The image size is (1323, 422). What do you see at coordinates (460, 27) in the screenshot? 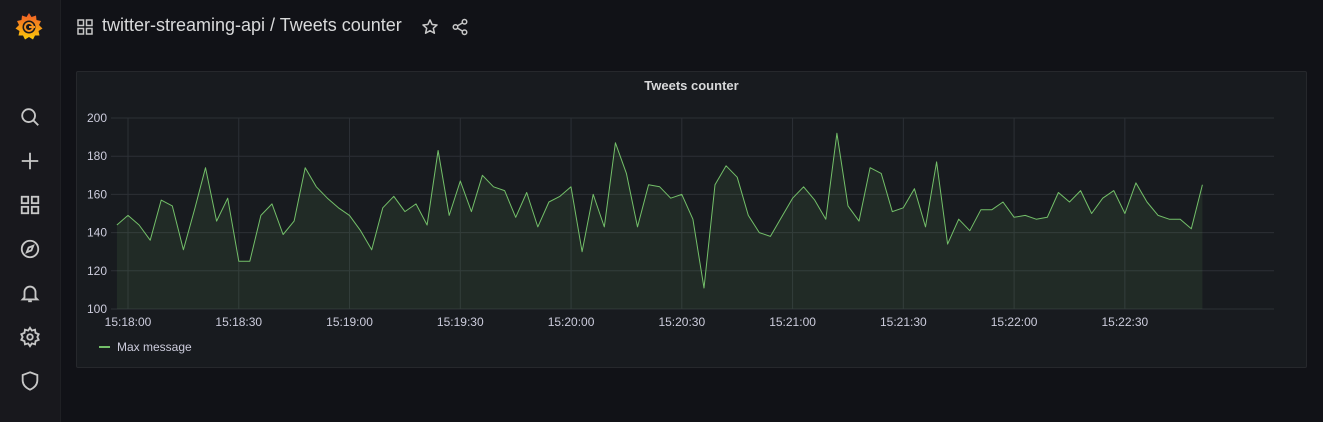
I see `share-icon` at bounding box center [460, 27].